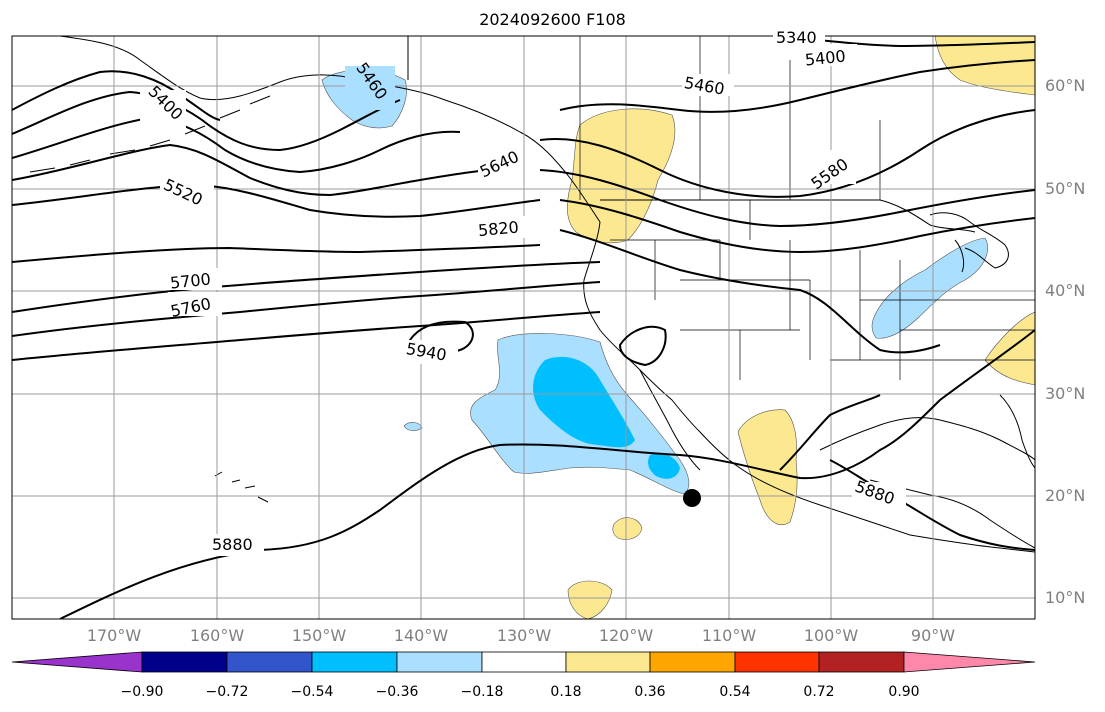  I want to click on colorbar-tick-label: 0.36, so click(650, 692).